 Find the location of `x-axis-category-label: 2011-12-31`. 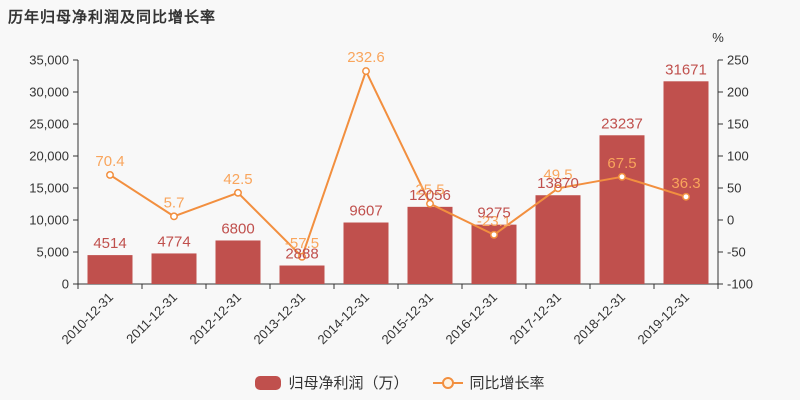

x-axis-category-label: 2011-12-31 is located at coordinates (151, 318).